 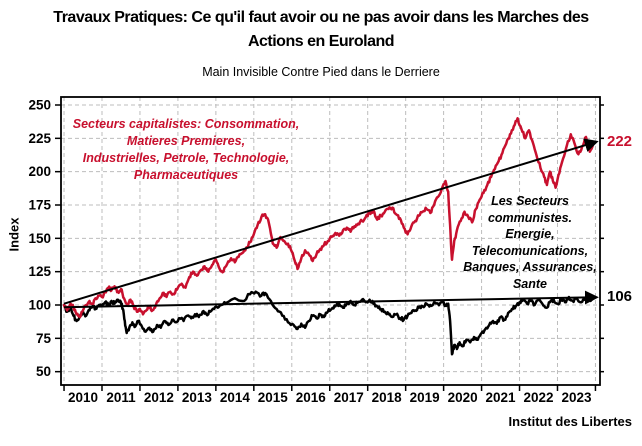 I want to click on x-tick-label: 2023, so click(x=576, y=397).